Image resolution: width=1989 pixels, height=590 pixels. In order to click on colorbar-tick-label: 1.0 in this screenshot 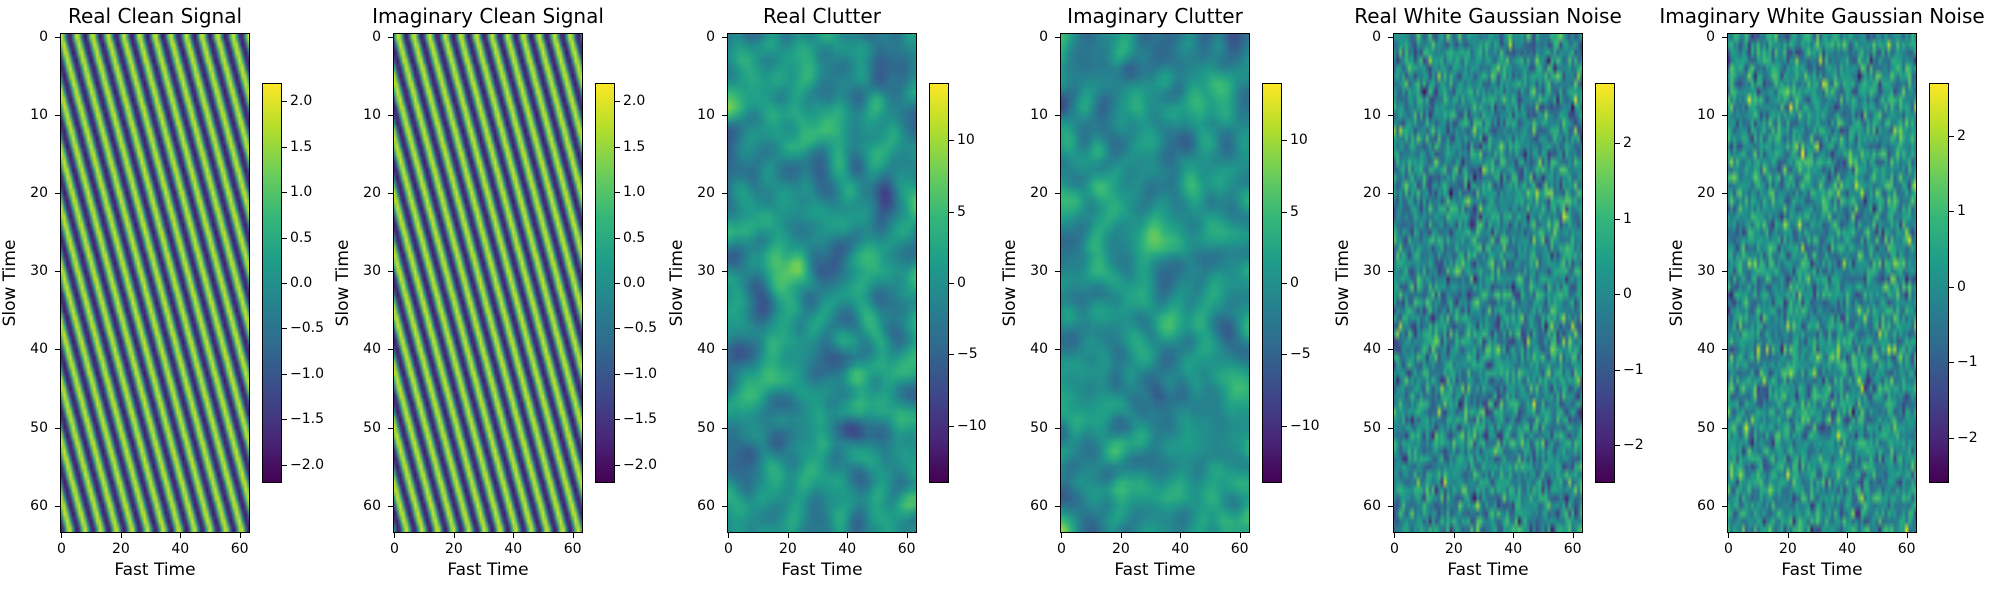, I will do `click(634, 192)`.